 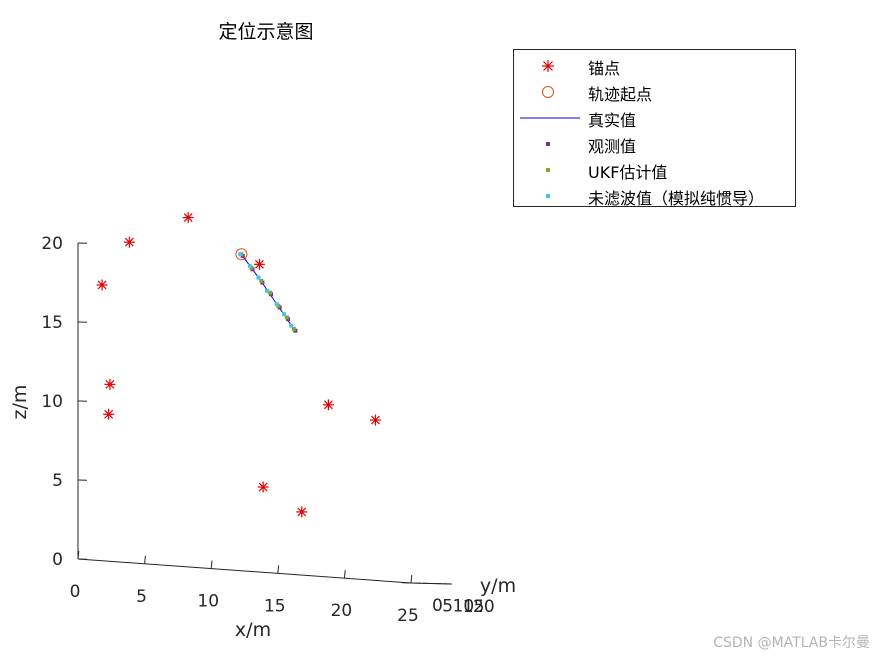 I want to click on legend-item-ukf: UKF估计值, so click(x=654, y=170).